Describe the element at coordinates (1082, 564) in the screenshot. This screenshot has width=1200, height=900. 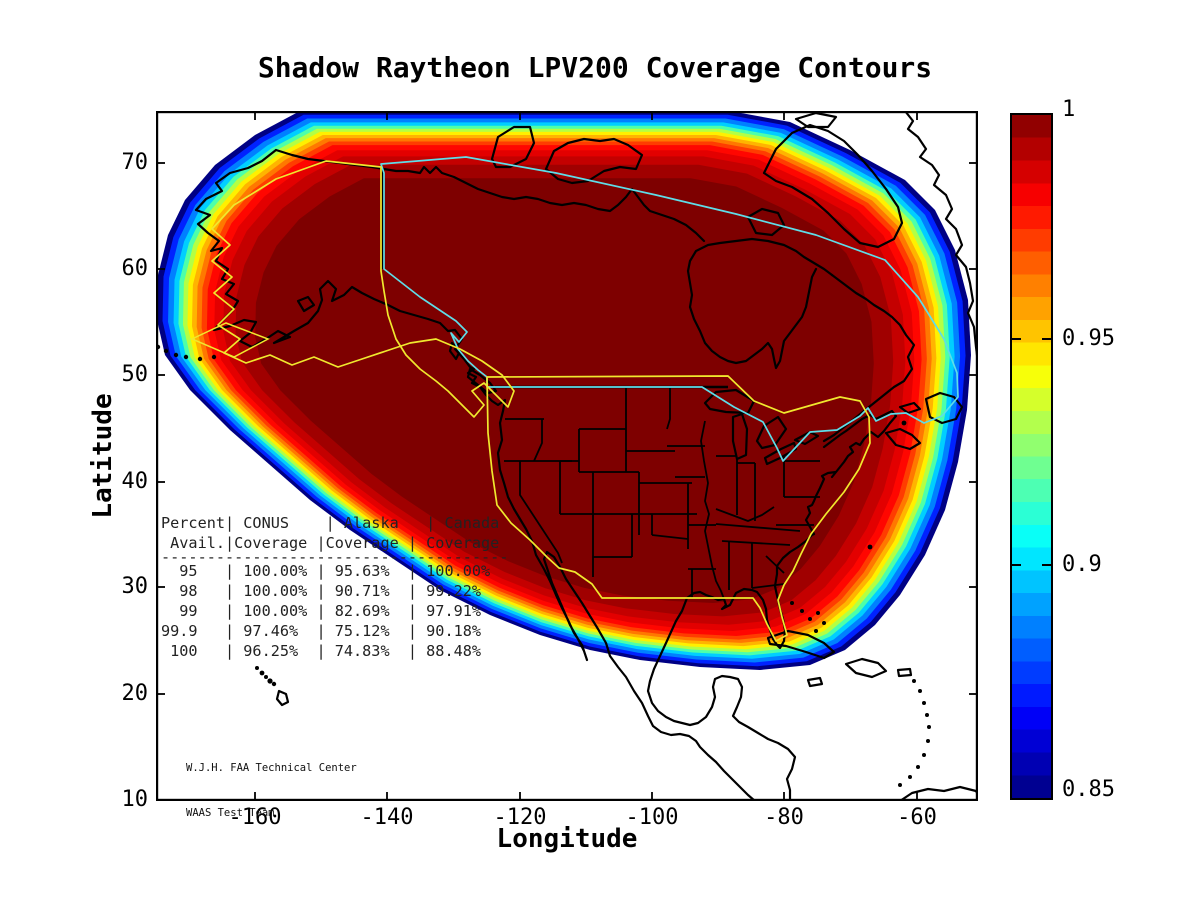
I see `colorbar-label-09: 0.9` at that location.